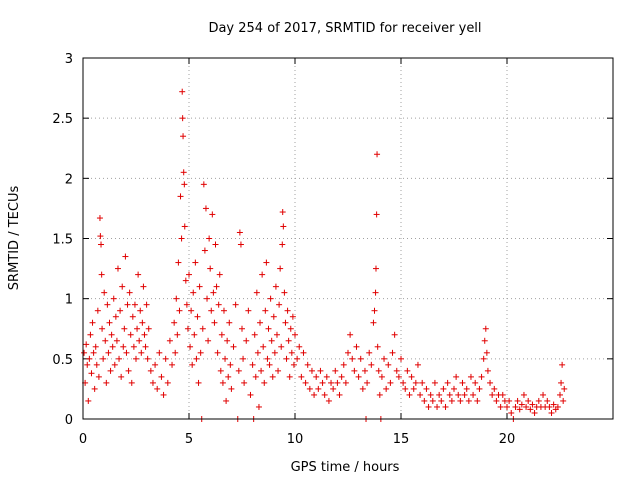  What do you see at coordinates (69, 179) in the screenshot?
I see `y-tick-label: 2` at bounding box center [69, 179].